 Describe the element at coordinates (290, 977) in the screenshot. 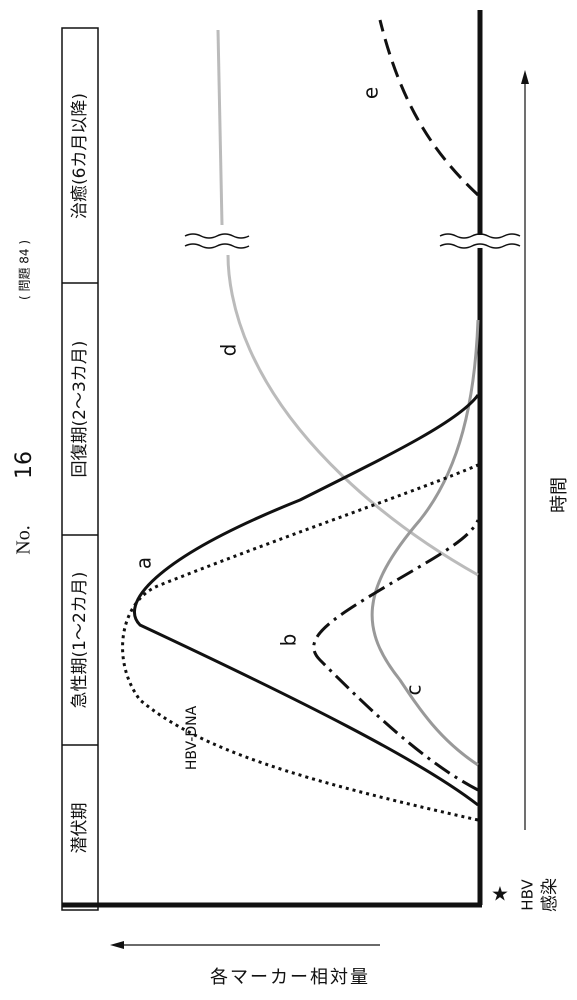

I see `y-axis-label: 各マーカー相対量` at that location.